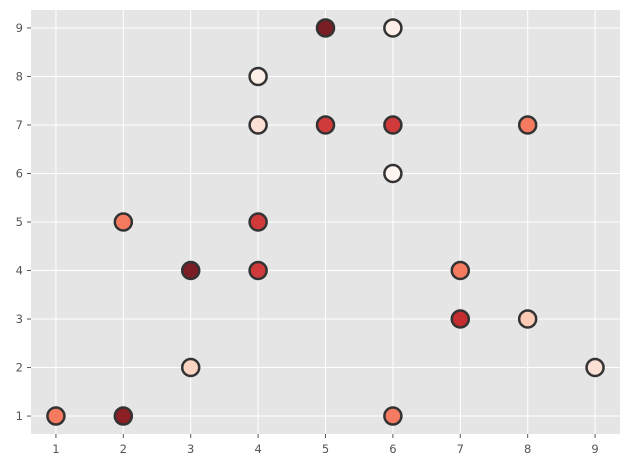 This screenshot has height=470, width=630. What do you see at coordinates (19, 222) in the screenshot?
I see `y-tick-label: 5` at bounding box center [19, 222].